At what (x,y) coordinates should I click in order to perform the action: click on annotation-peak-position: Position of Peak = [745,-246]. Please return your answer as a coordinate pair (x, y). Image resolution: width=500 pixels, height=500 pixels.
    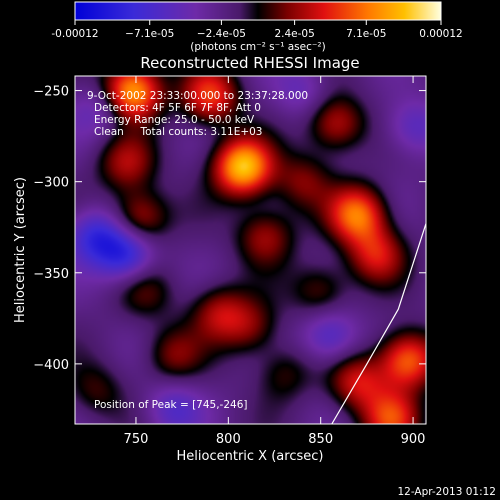
    Looking at the image, I should click on (171, 405).